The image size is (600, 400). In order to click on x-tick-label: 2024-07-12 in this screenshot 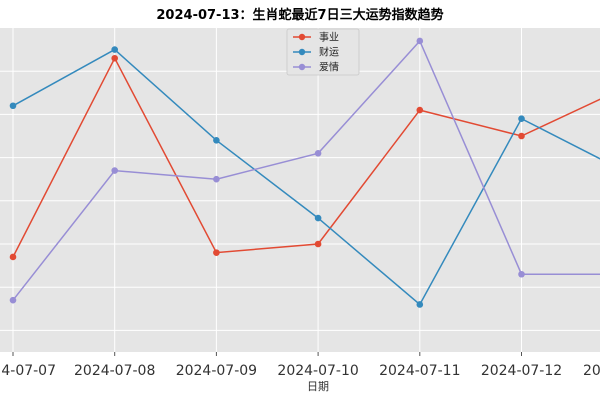, I will do `click(521, 371)`.